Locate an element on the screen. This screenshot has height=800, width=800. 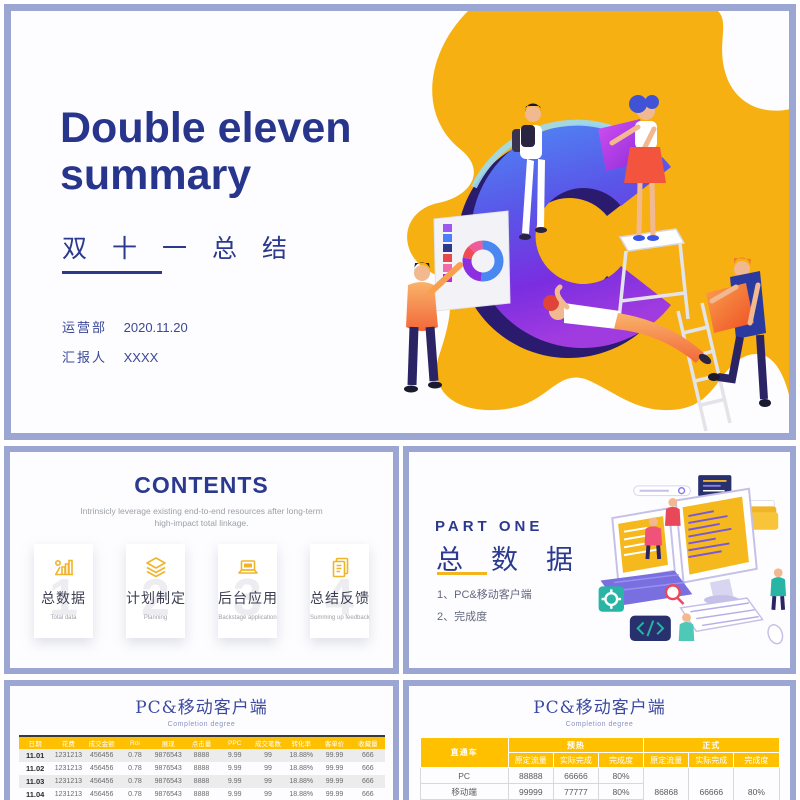
slide-part-one: PART ONE 总数据 1、PC&移动客户端 2、完成度 is located at coordinates (599, 560).